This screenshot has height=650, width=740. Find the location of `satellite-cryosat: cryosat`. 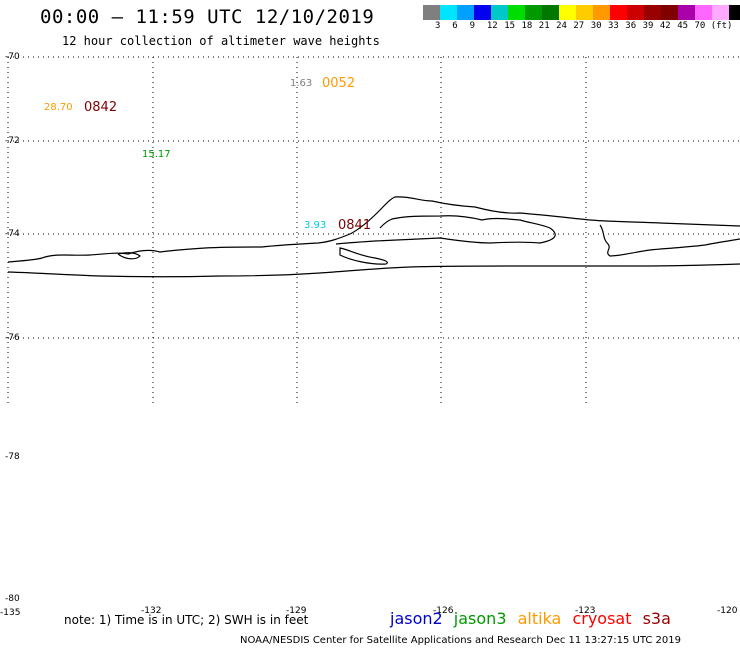

satellite-cryosat: cryosat is located at coordinates (602, 618).